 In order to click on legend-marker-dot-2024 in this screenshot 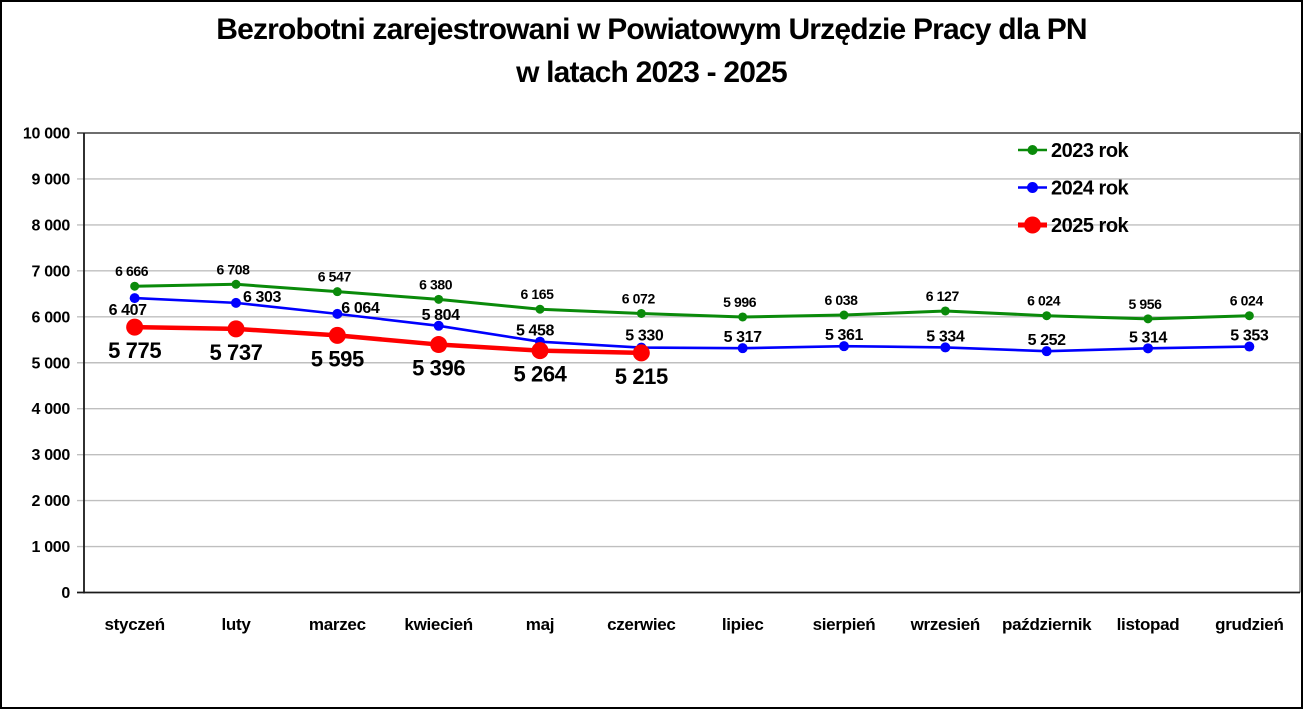, I will do `click(1032, 187)`.